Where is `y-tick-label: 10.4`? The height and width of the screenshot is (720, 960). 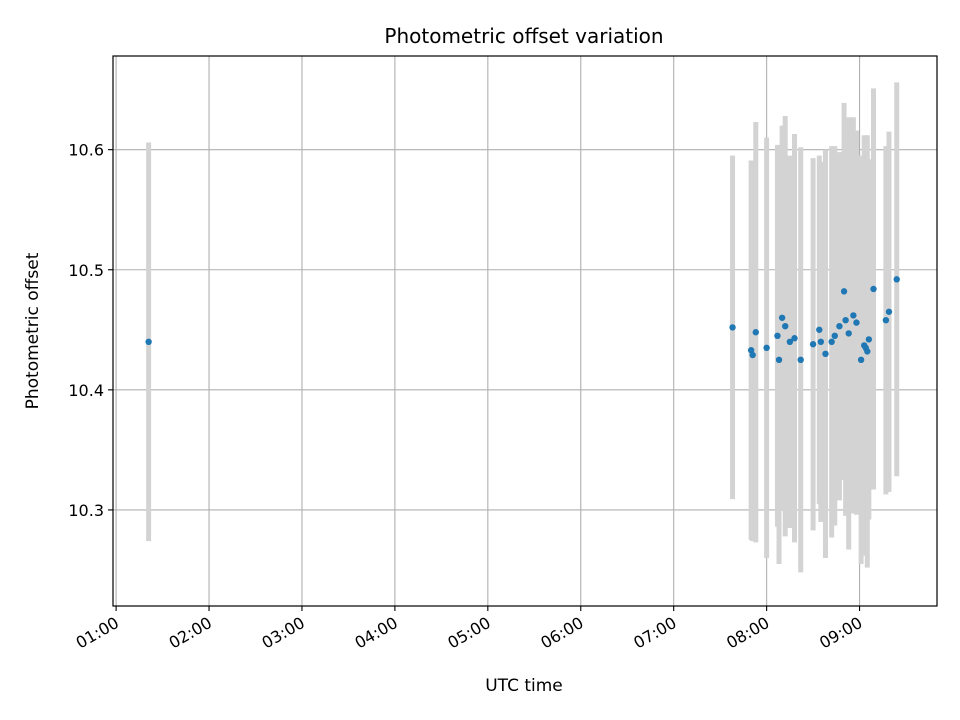
y-tick-label: 10.4 is located at coordinates (86, 390).